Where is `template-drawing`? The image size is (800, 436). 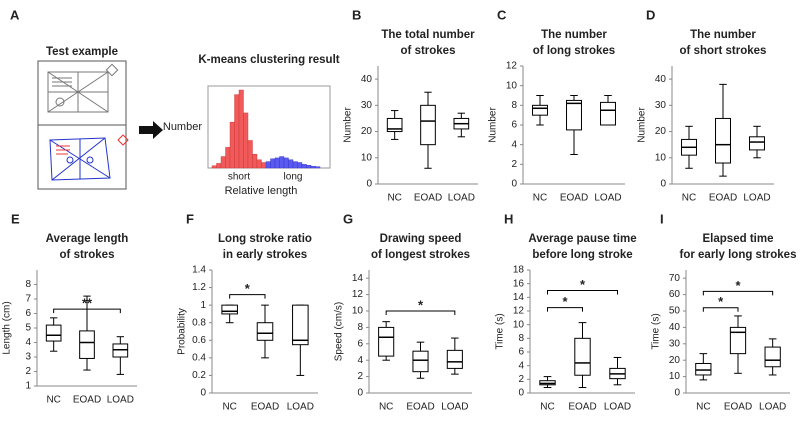 template-drawing is located at coordinates (83, 88).